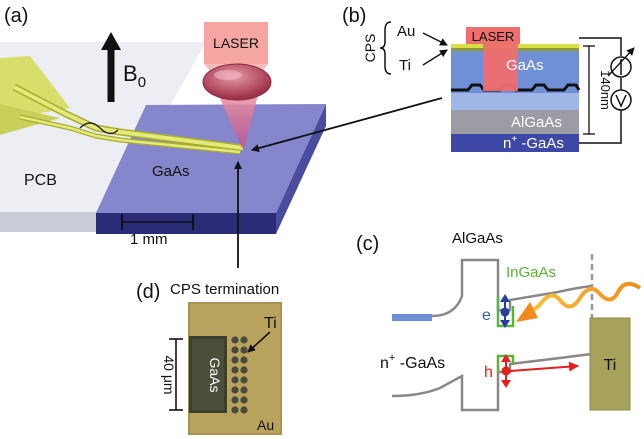 Image resolution: width=644 pixels, height=439 pixels. I want to click on algaas-layer-label: AlGaAs, so click(536, 122).